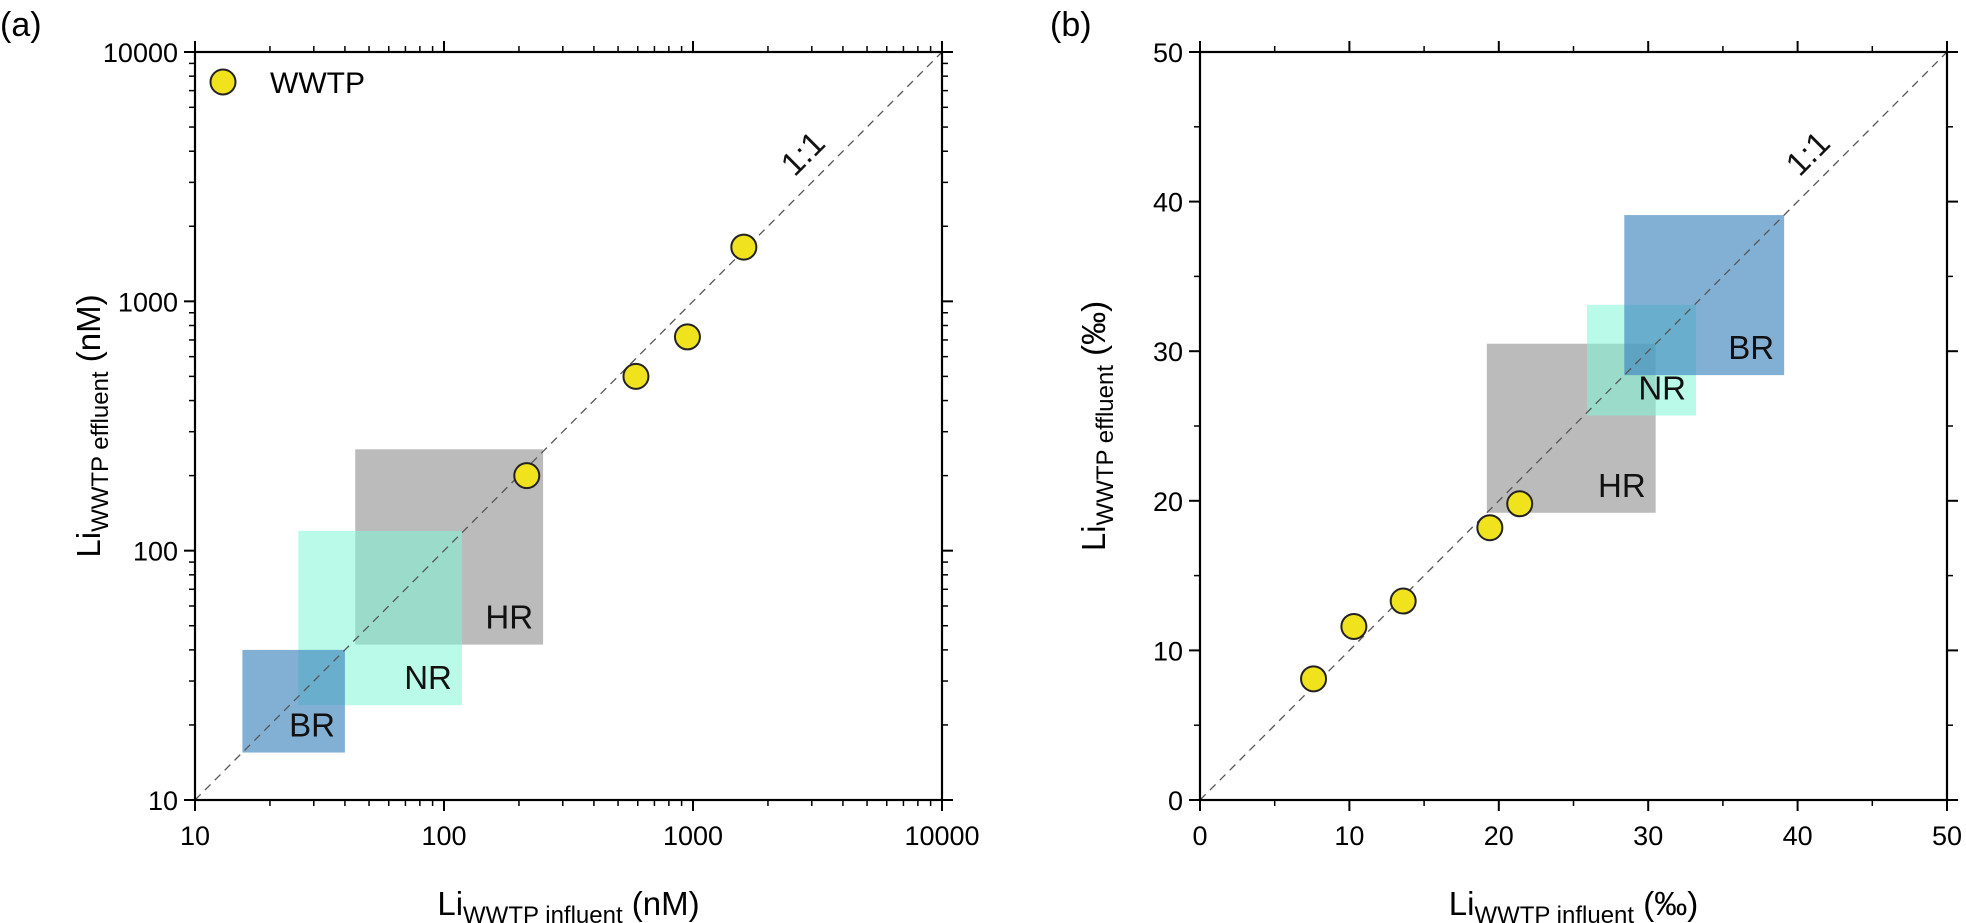 This screenshot has height=923, width=1966. I want to click on x-axis-title: LiWWTP influent (‰), so click(1573, 904).